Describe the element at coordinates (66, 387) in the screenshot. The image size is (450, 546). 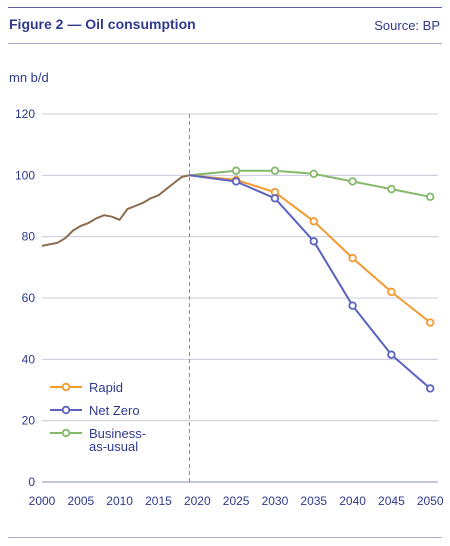
I see `legend-marker-rapid` at that location.